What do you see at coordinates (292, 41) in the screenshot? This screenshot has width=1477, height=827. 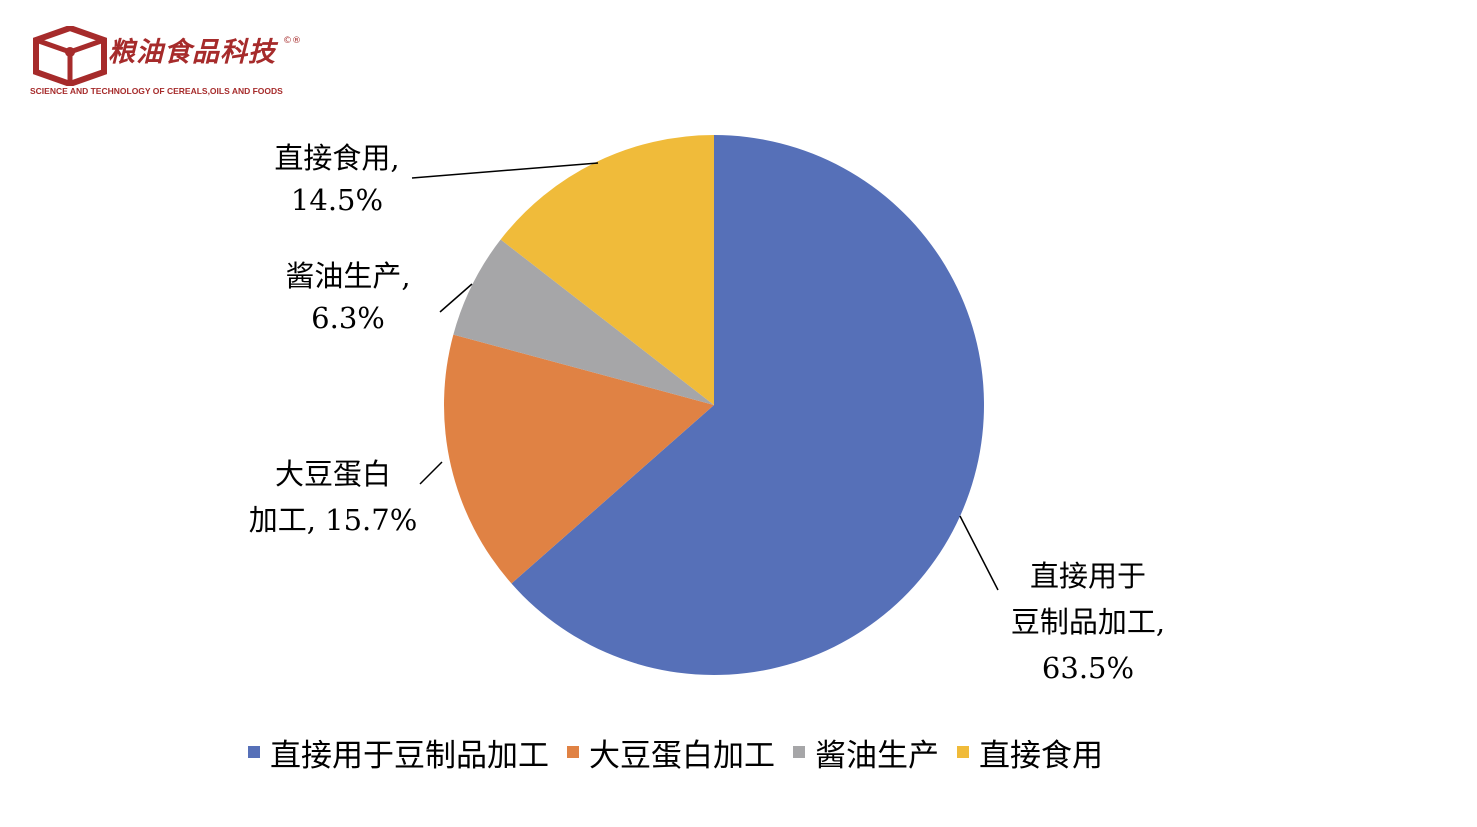 I see `logo-trademark: ©®` at bounding box center [292, 41].